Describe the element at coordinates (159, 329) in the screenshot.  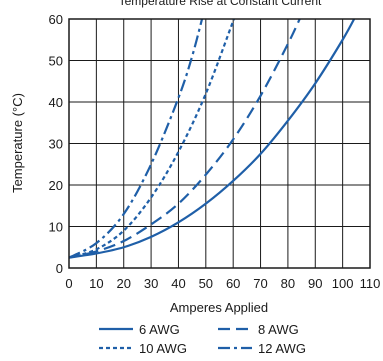
I see `legend-label: 6 AWG` at that location.